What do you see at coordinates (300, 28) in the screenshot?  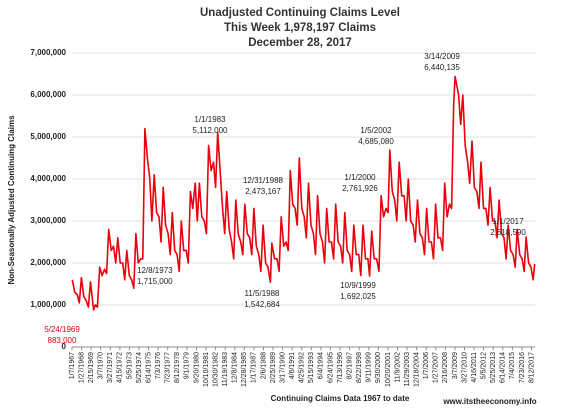 I see `chart-subtitle: This Week 1,978,197 Claims` at bounding box center [300, 28].